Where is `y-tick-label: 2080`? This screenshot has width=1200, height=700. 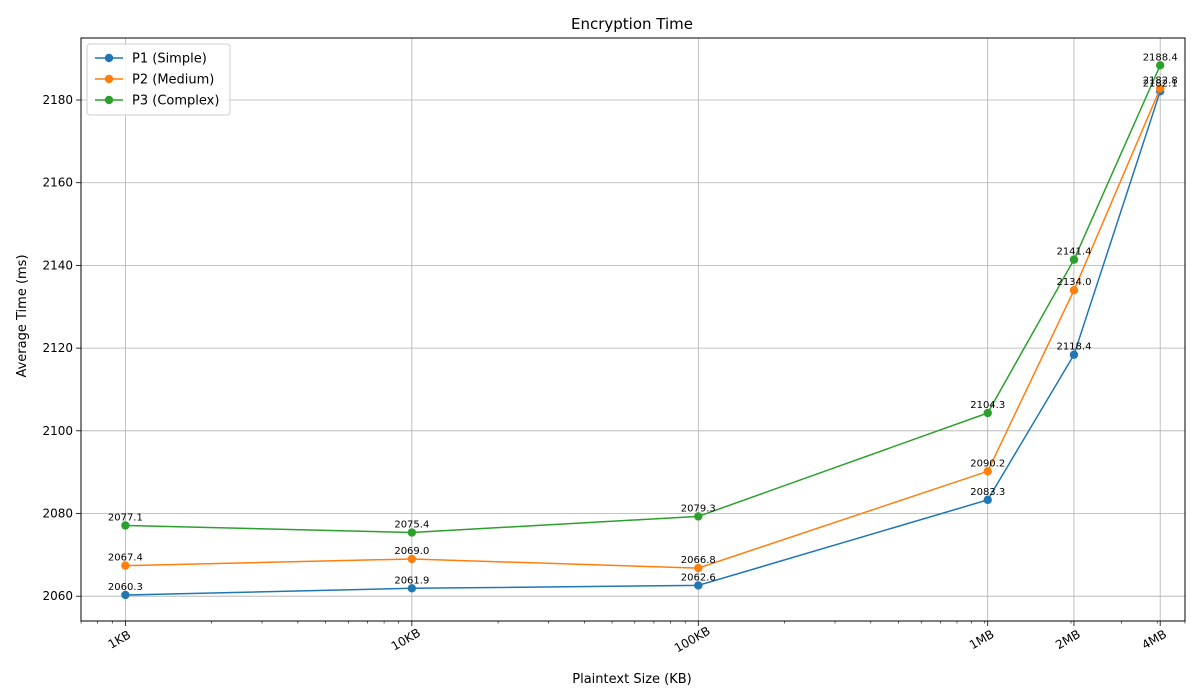
y-tick-label: 2080 is located at coordinates (57, 513).